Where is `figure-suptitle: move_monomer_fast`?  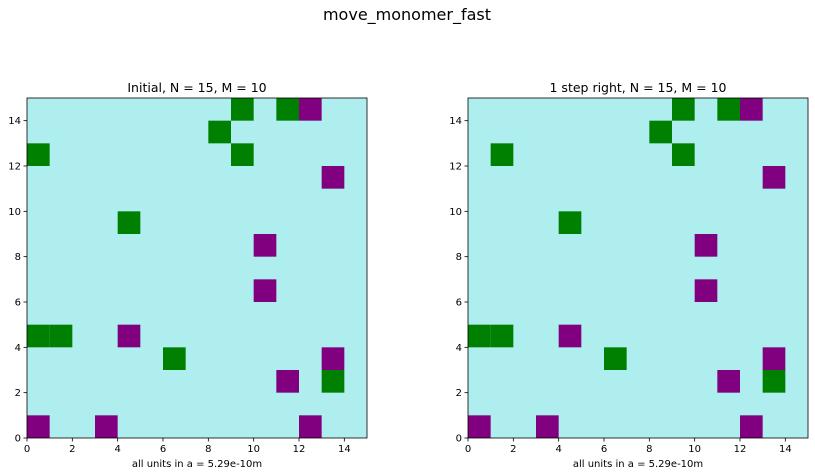 figure-suptitle: move_monomer_fast is located at coordinates (407, 15).